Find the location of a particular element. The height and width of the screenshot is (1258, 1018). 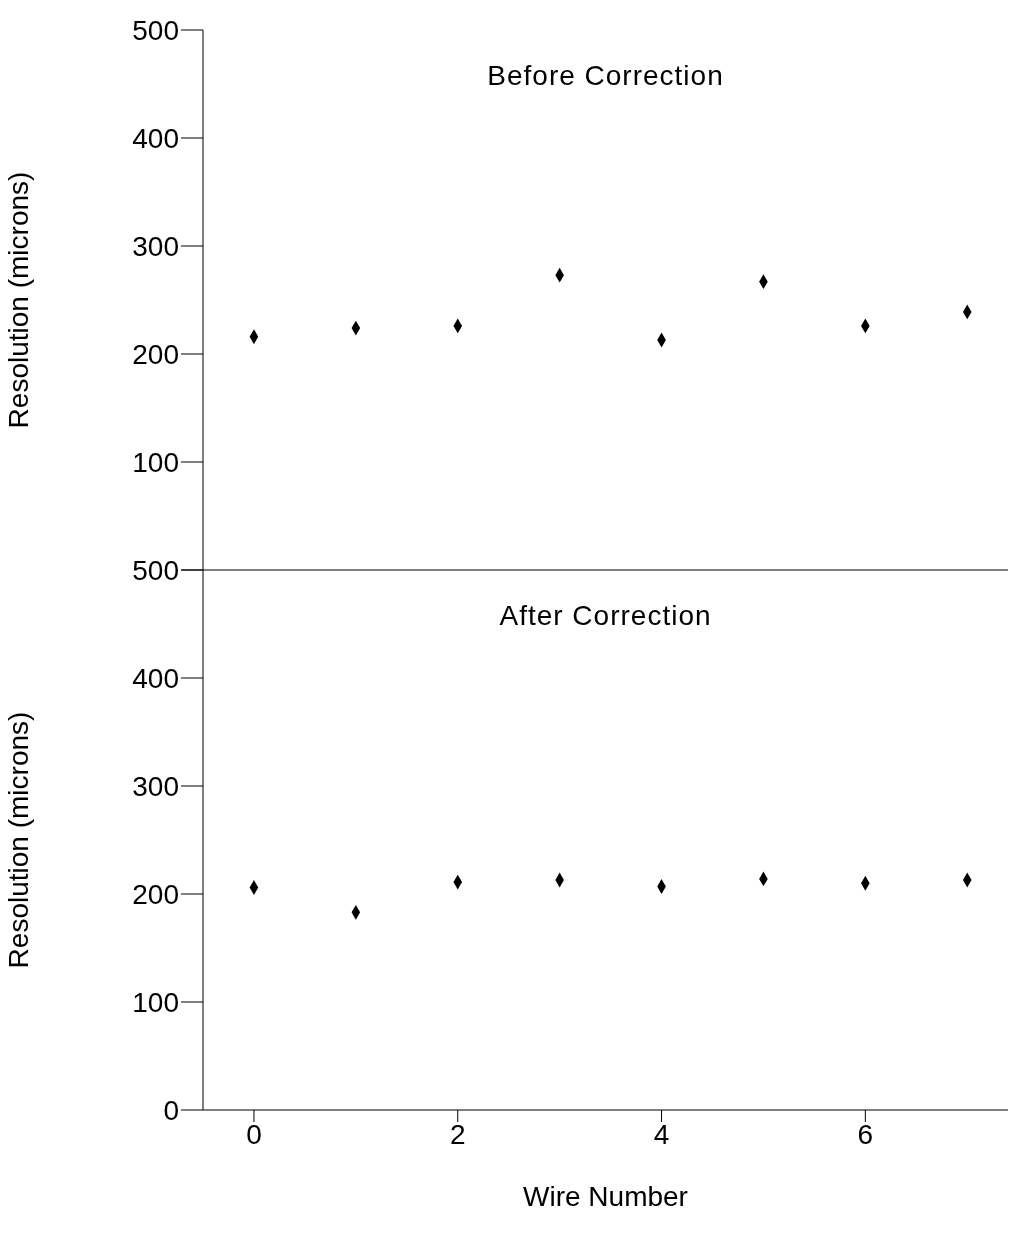

x-tick-label: 2 is located at coordinates (457, 1134).